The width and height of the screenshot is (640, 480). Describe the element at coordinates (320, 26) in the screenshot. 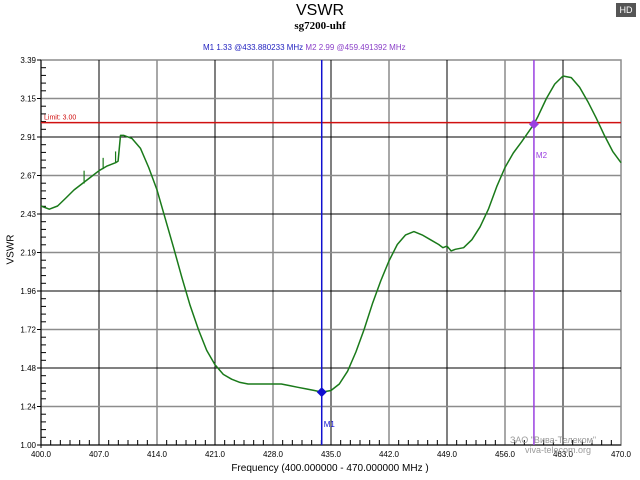

I see `chart-subtitle: sg7200-uhf` at that location.